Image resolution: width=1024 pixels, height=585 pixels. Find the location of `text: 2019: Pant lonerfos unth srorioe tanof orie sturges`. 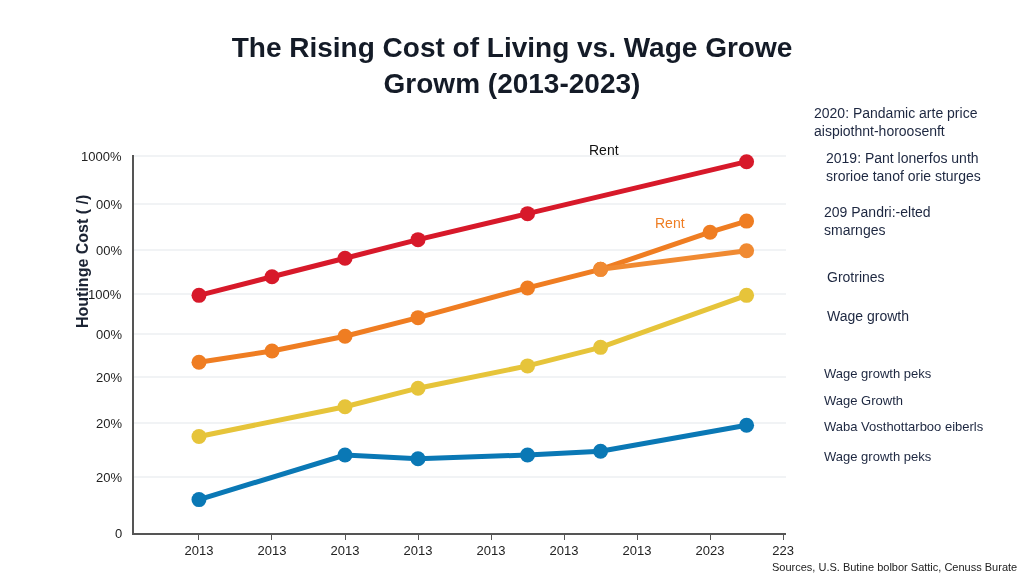

text: 2019: Pant lonerfos unth srorioe tanof orie sturges is located at coordinates (903, 167).